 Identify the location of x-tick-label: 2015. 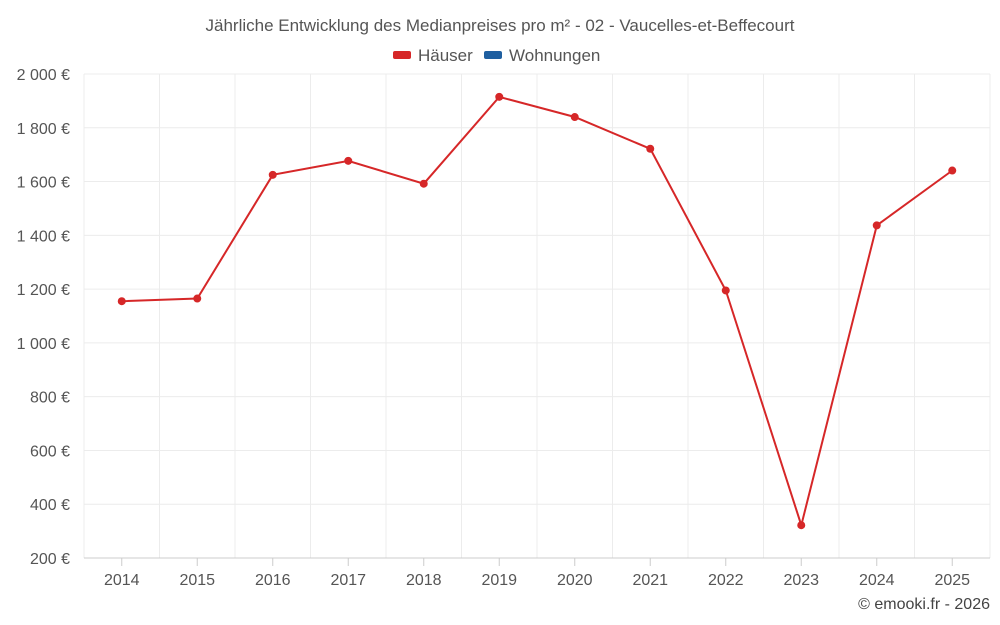
(197, 580).